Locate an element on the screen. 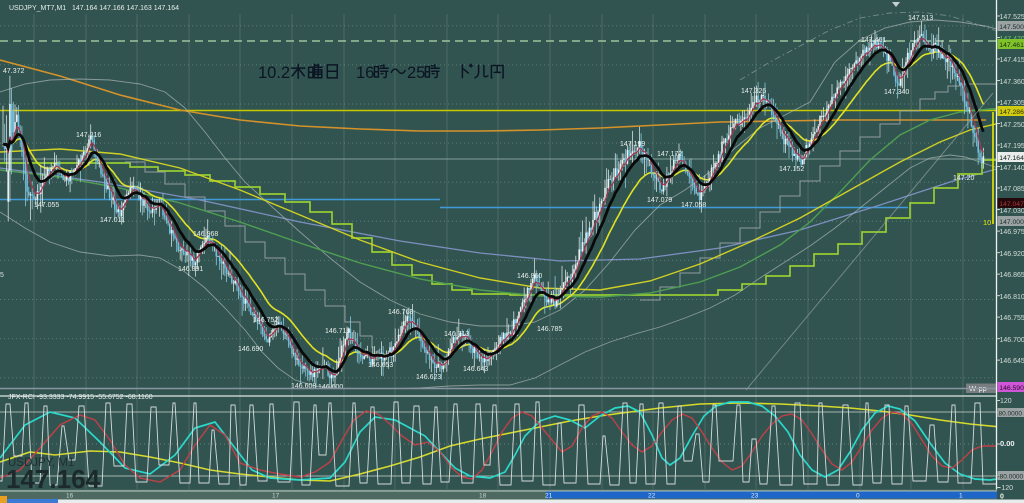  svg-text: 146.768 is located at coordinates (400, 312).